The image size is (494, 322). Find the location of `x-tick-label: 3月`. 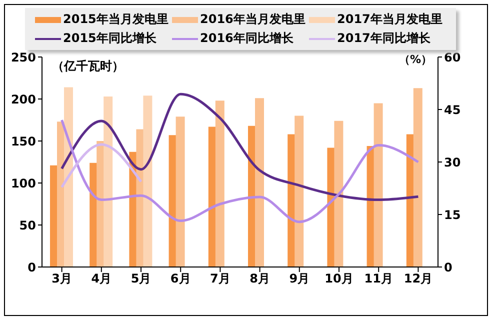

x-tick-label: 3月 is located at coordinates (62, 279).